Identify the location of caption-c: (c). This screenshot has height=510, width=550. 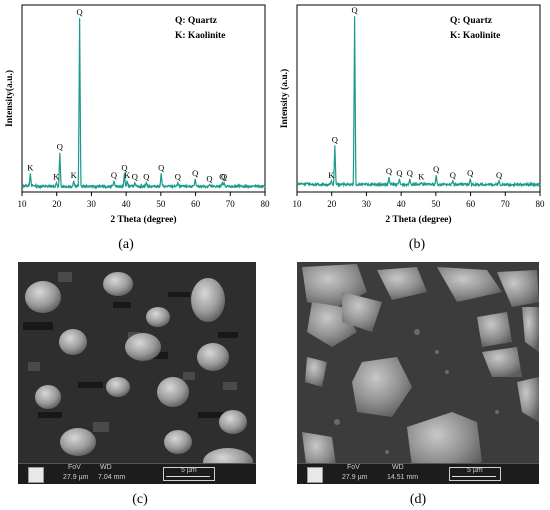
(140, 499).